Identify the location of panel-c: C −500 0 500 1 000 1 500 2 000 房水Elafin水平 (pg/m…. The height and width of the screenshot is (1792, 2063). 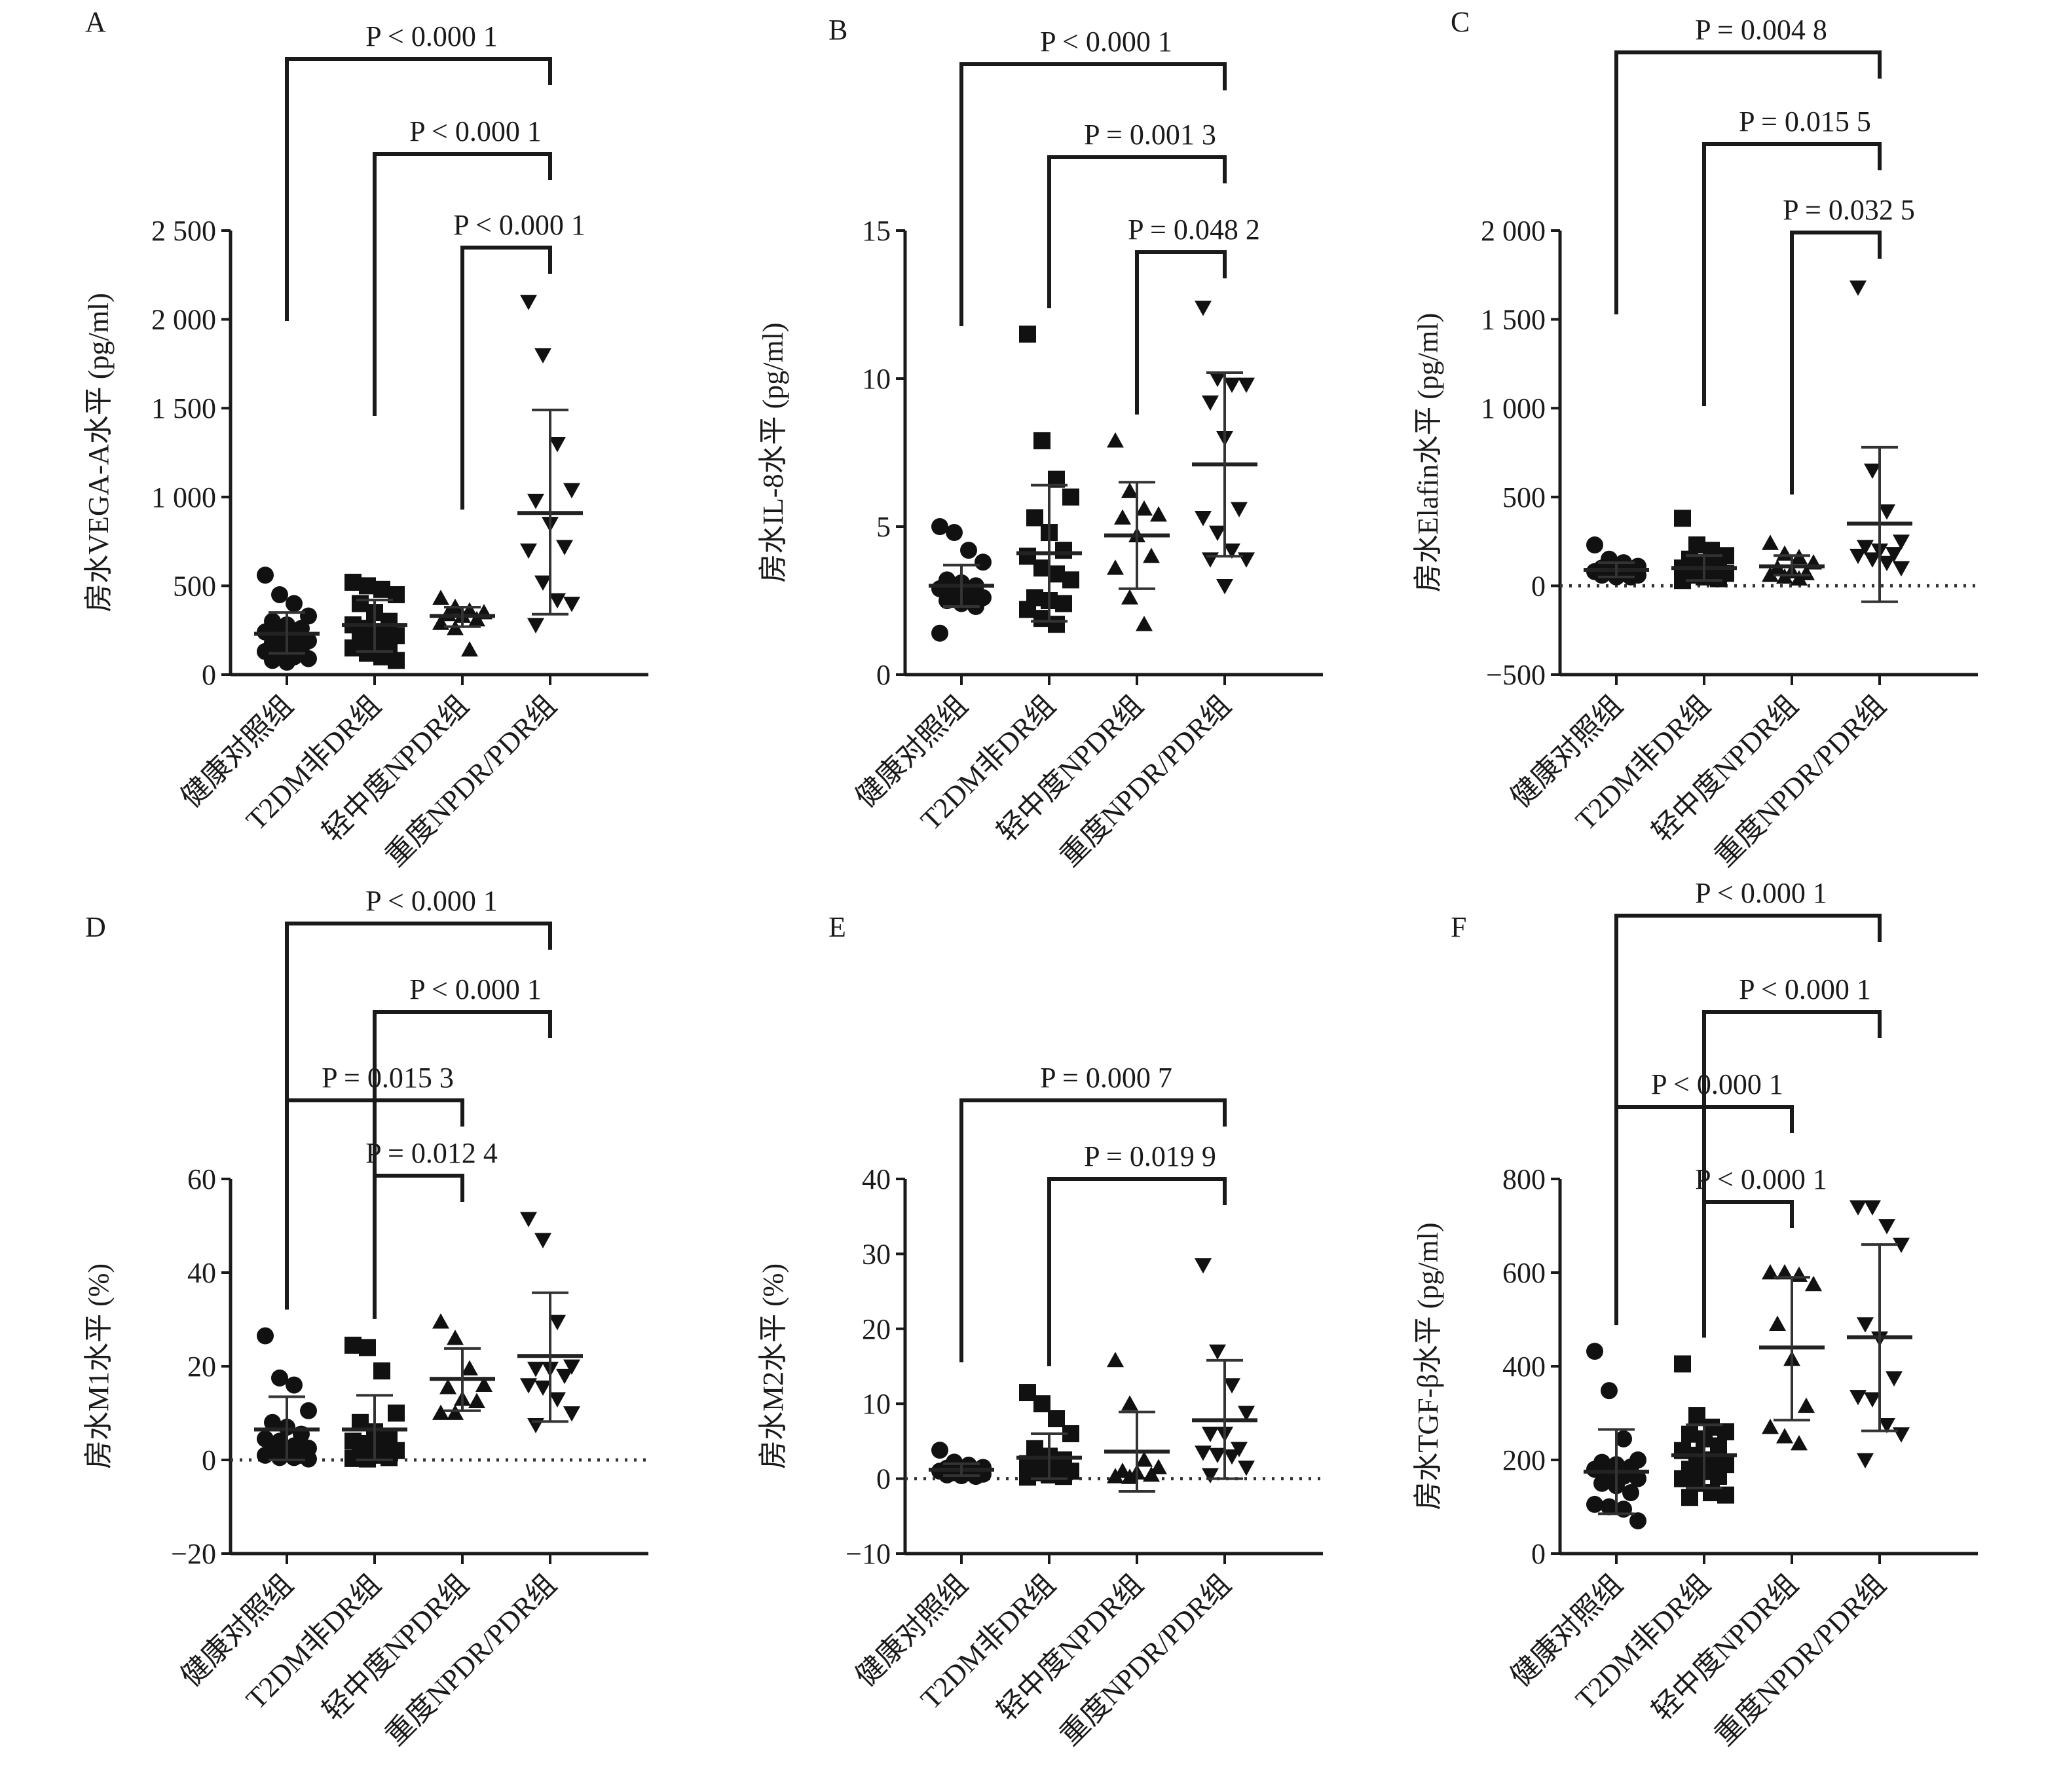
(1695, 439).